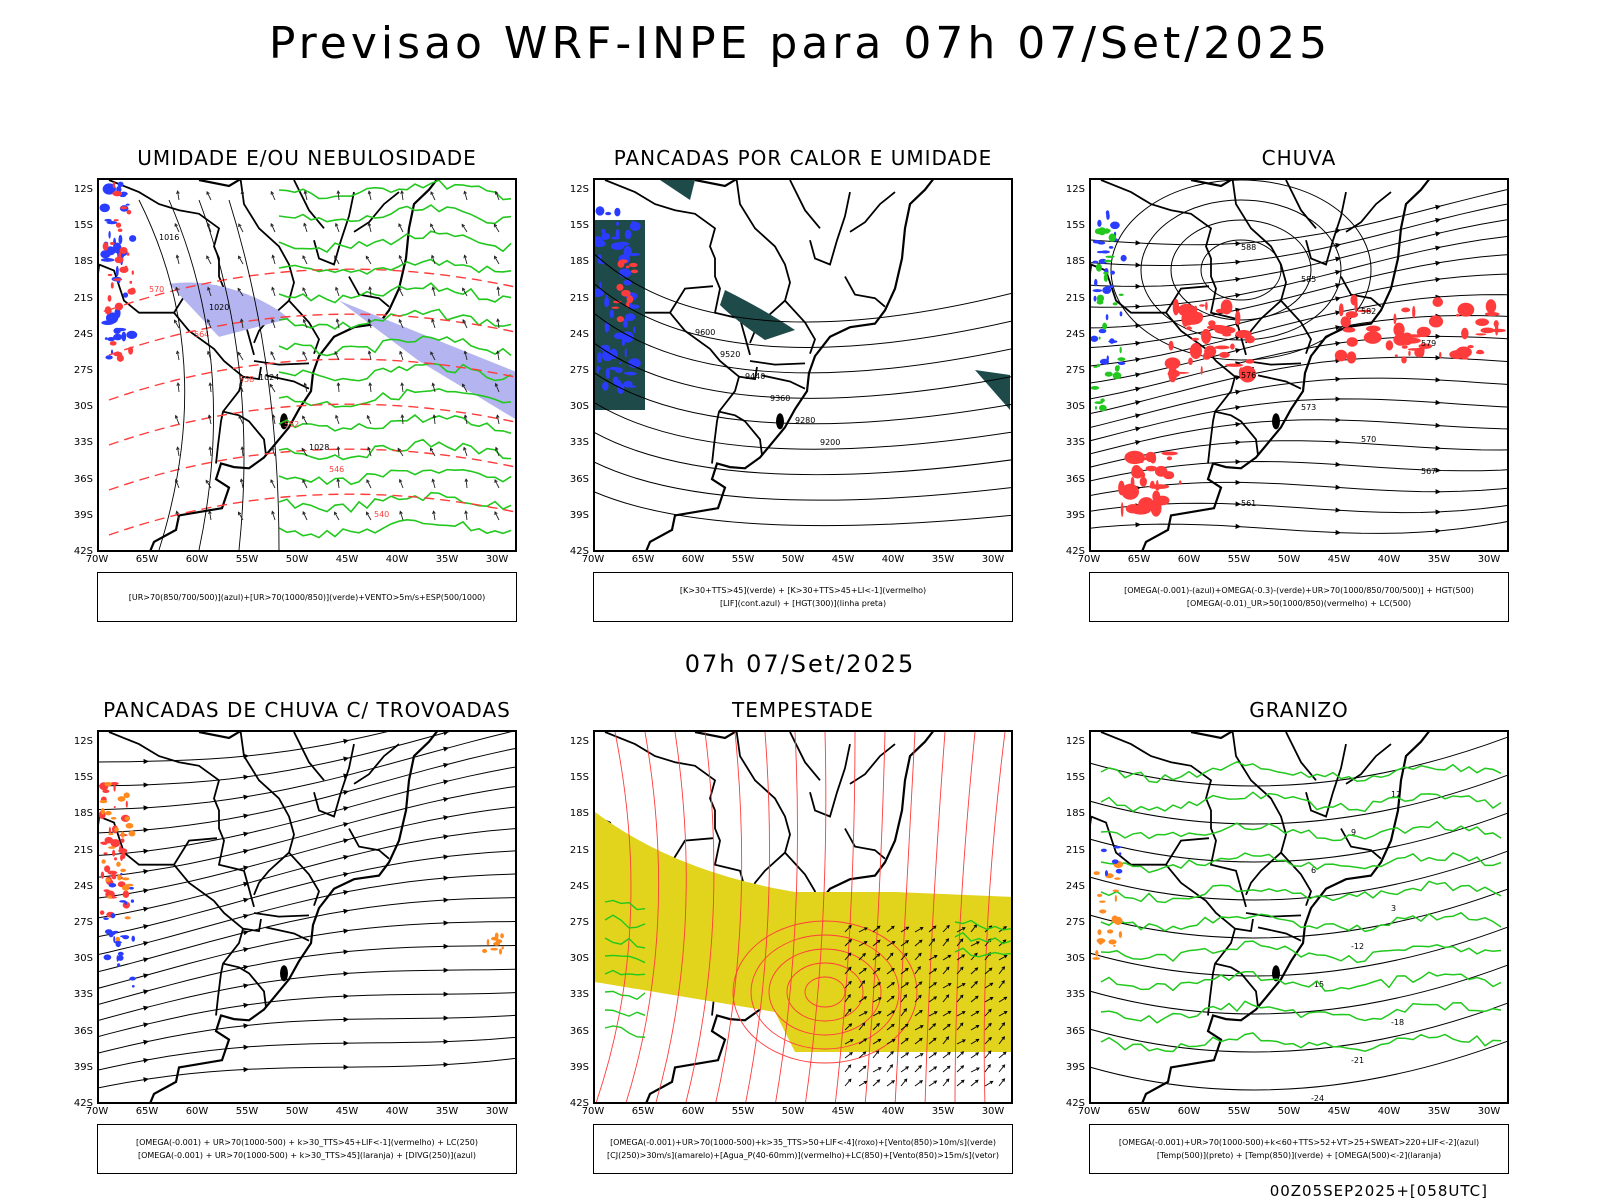 This screenshot has height=1200, width=1600. Describe the element at coordinates (191, 374) in the screenshot. I see `isobar` at that location.